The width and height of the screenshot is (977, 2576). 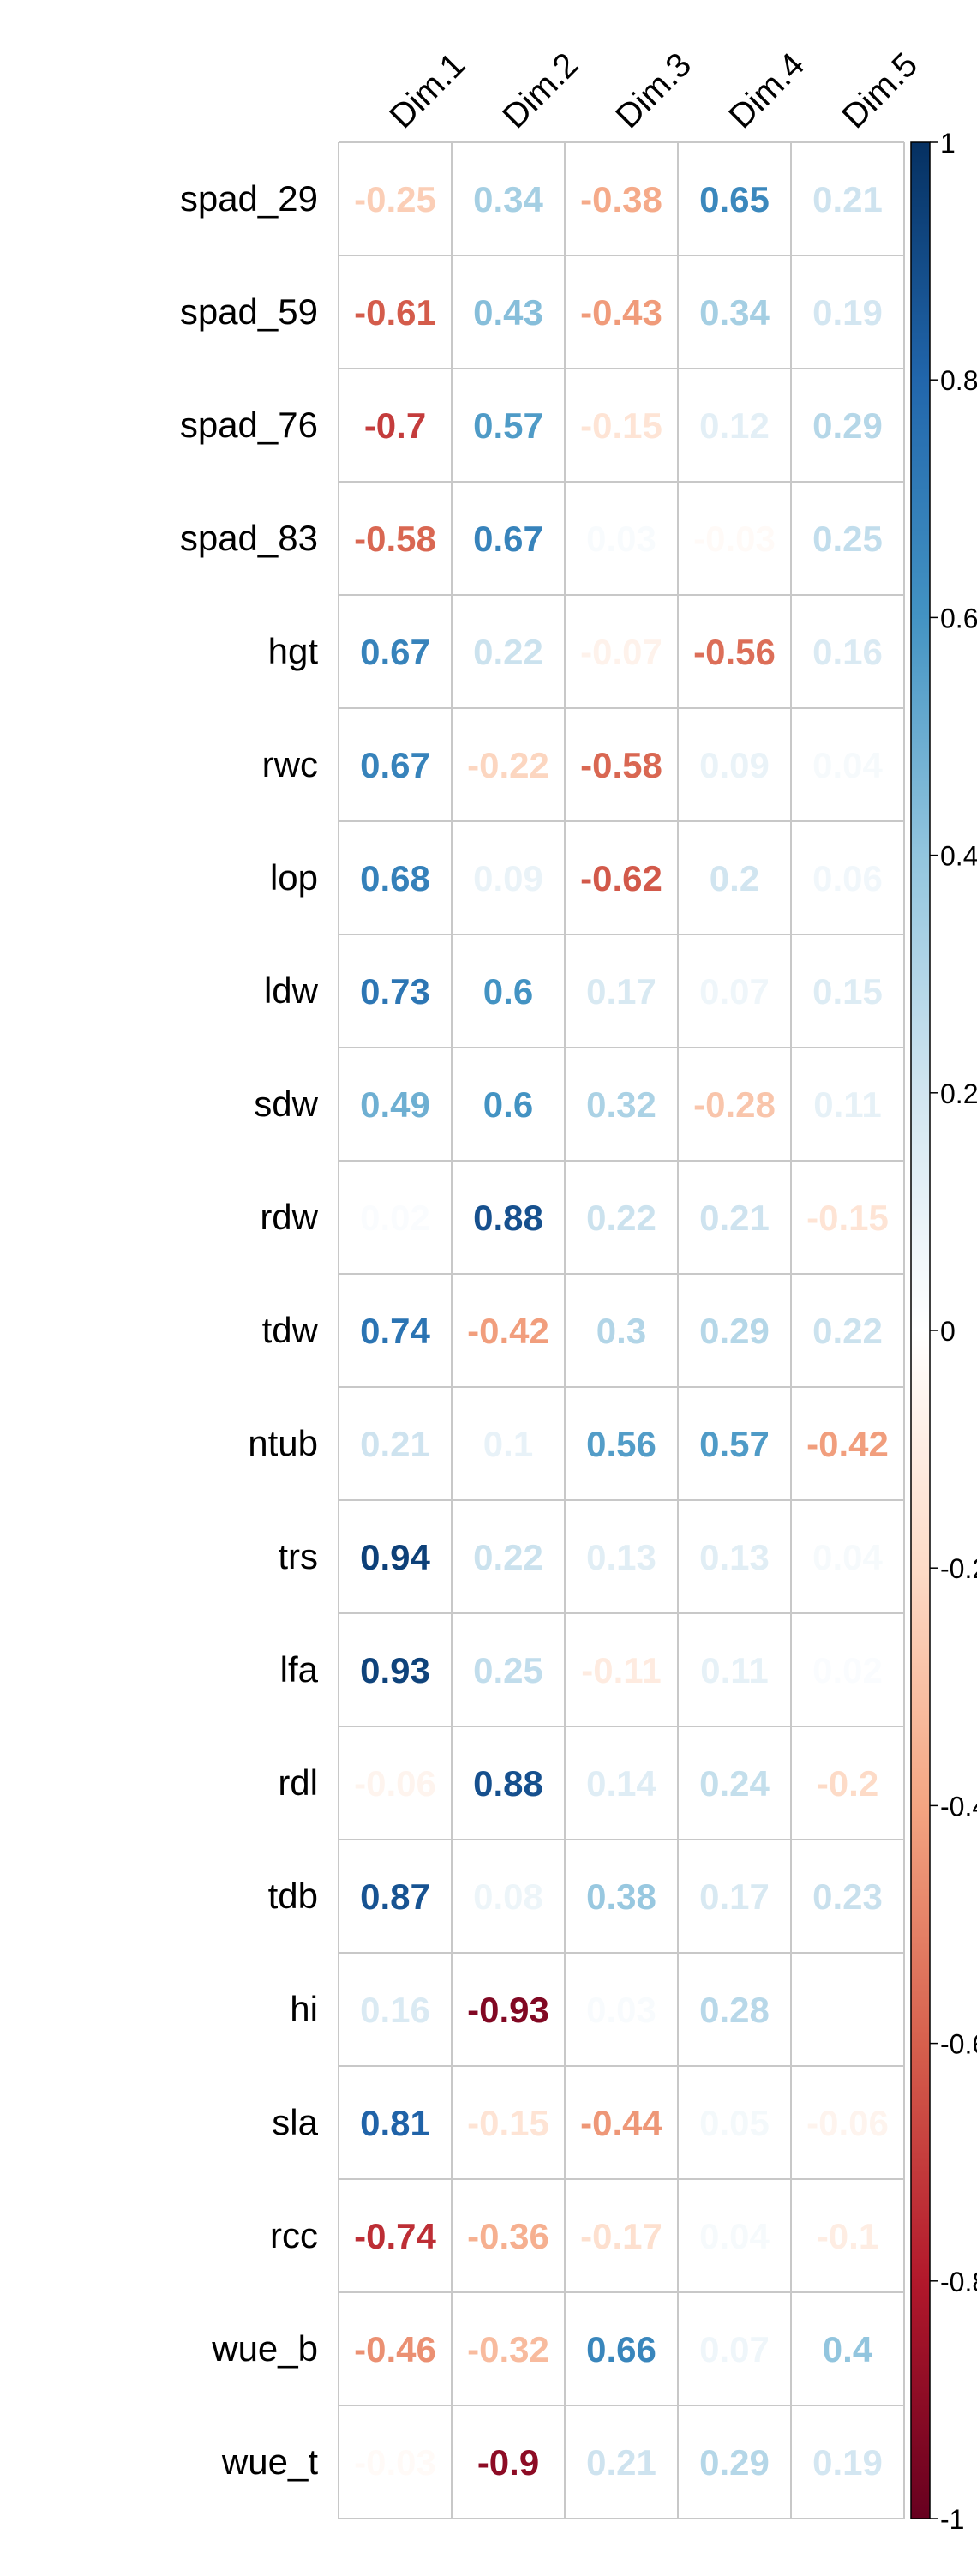 What do you see at coordinates (249, 425) in the screenshot?
I see `row-label: spad_76` at bounding box center [249, 425].